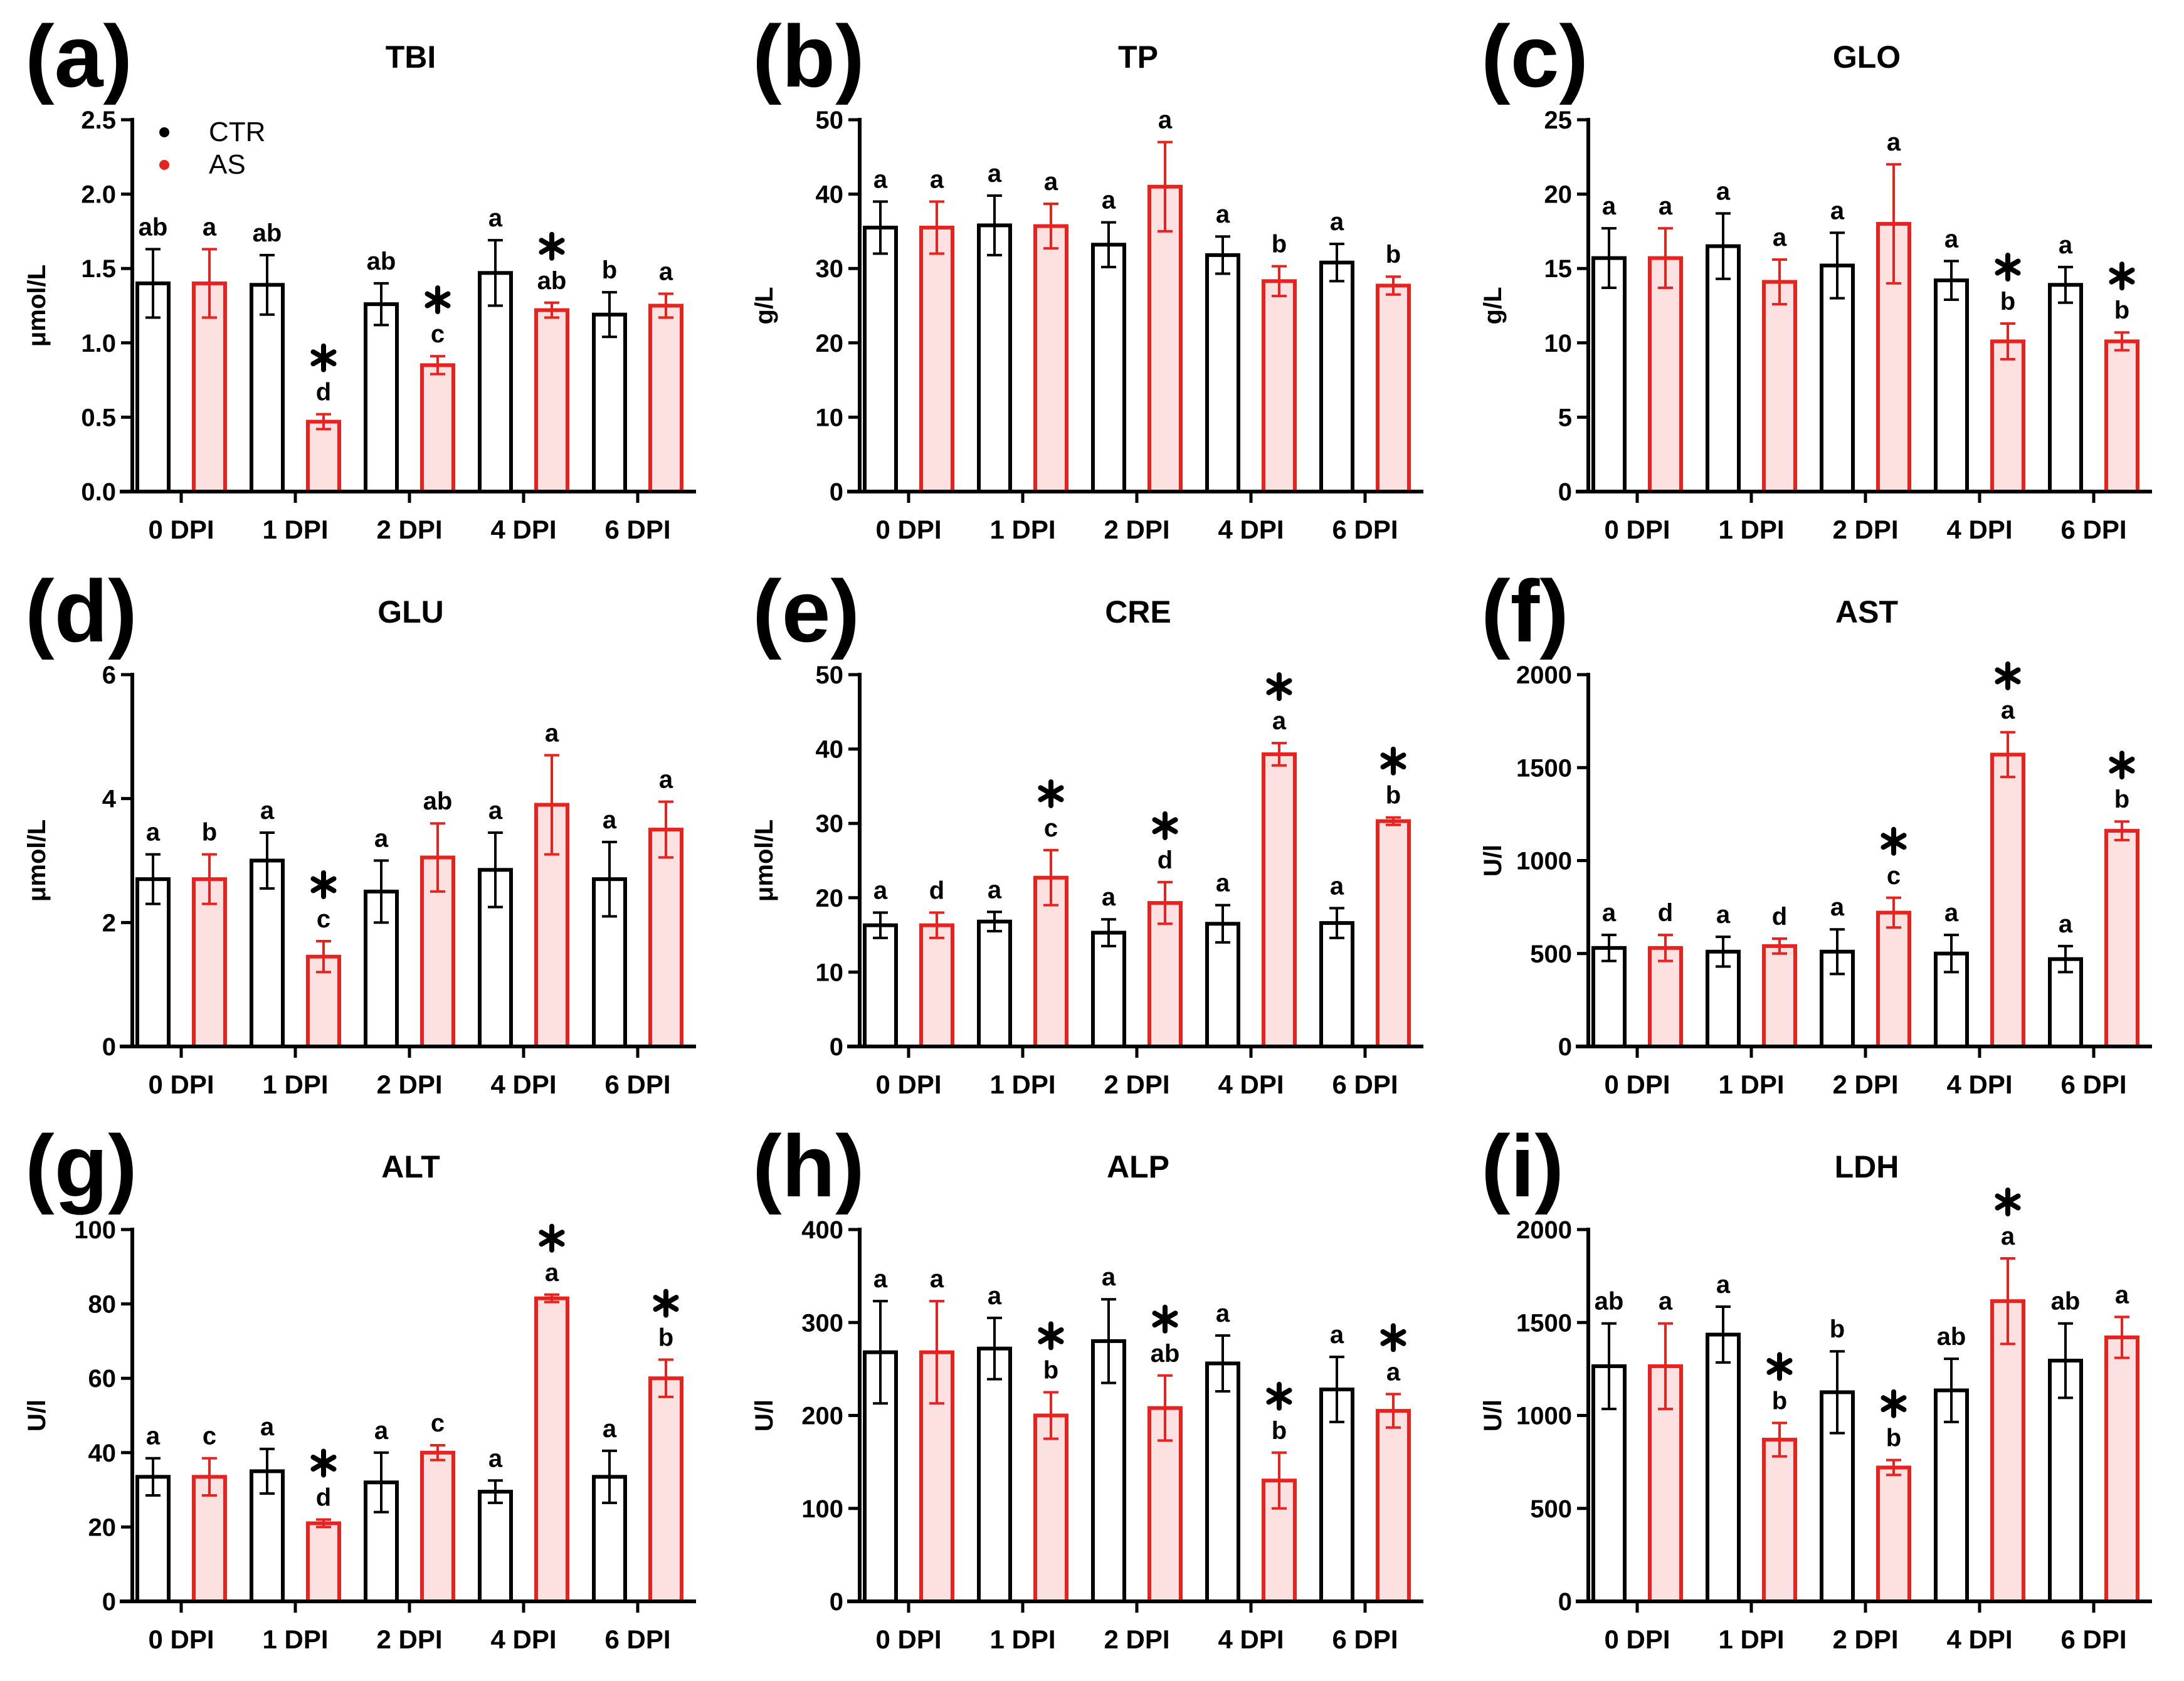 The height and width of the screenshot is (1681, 2184). I want to click on panel-label: (g), so click(81, 1166).